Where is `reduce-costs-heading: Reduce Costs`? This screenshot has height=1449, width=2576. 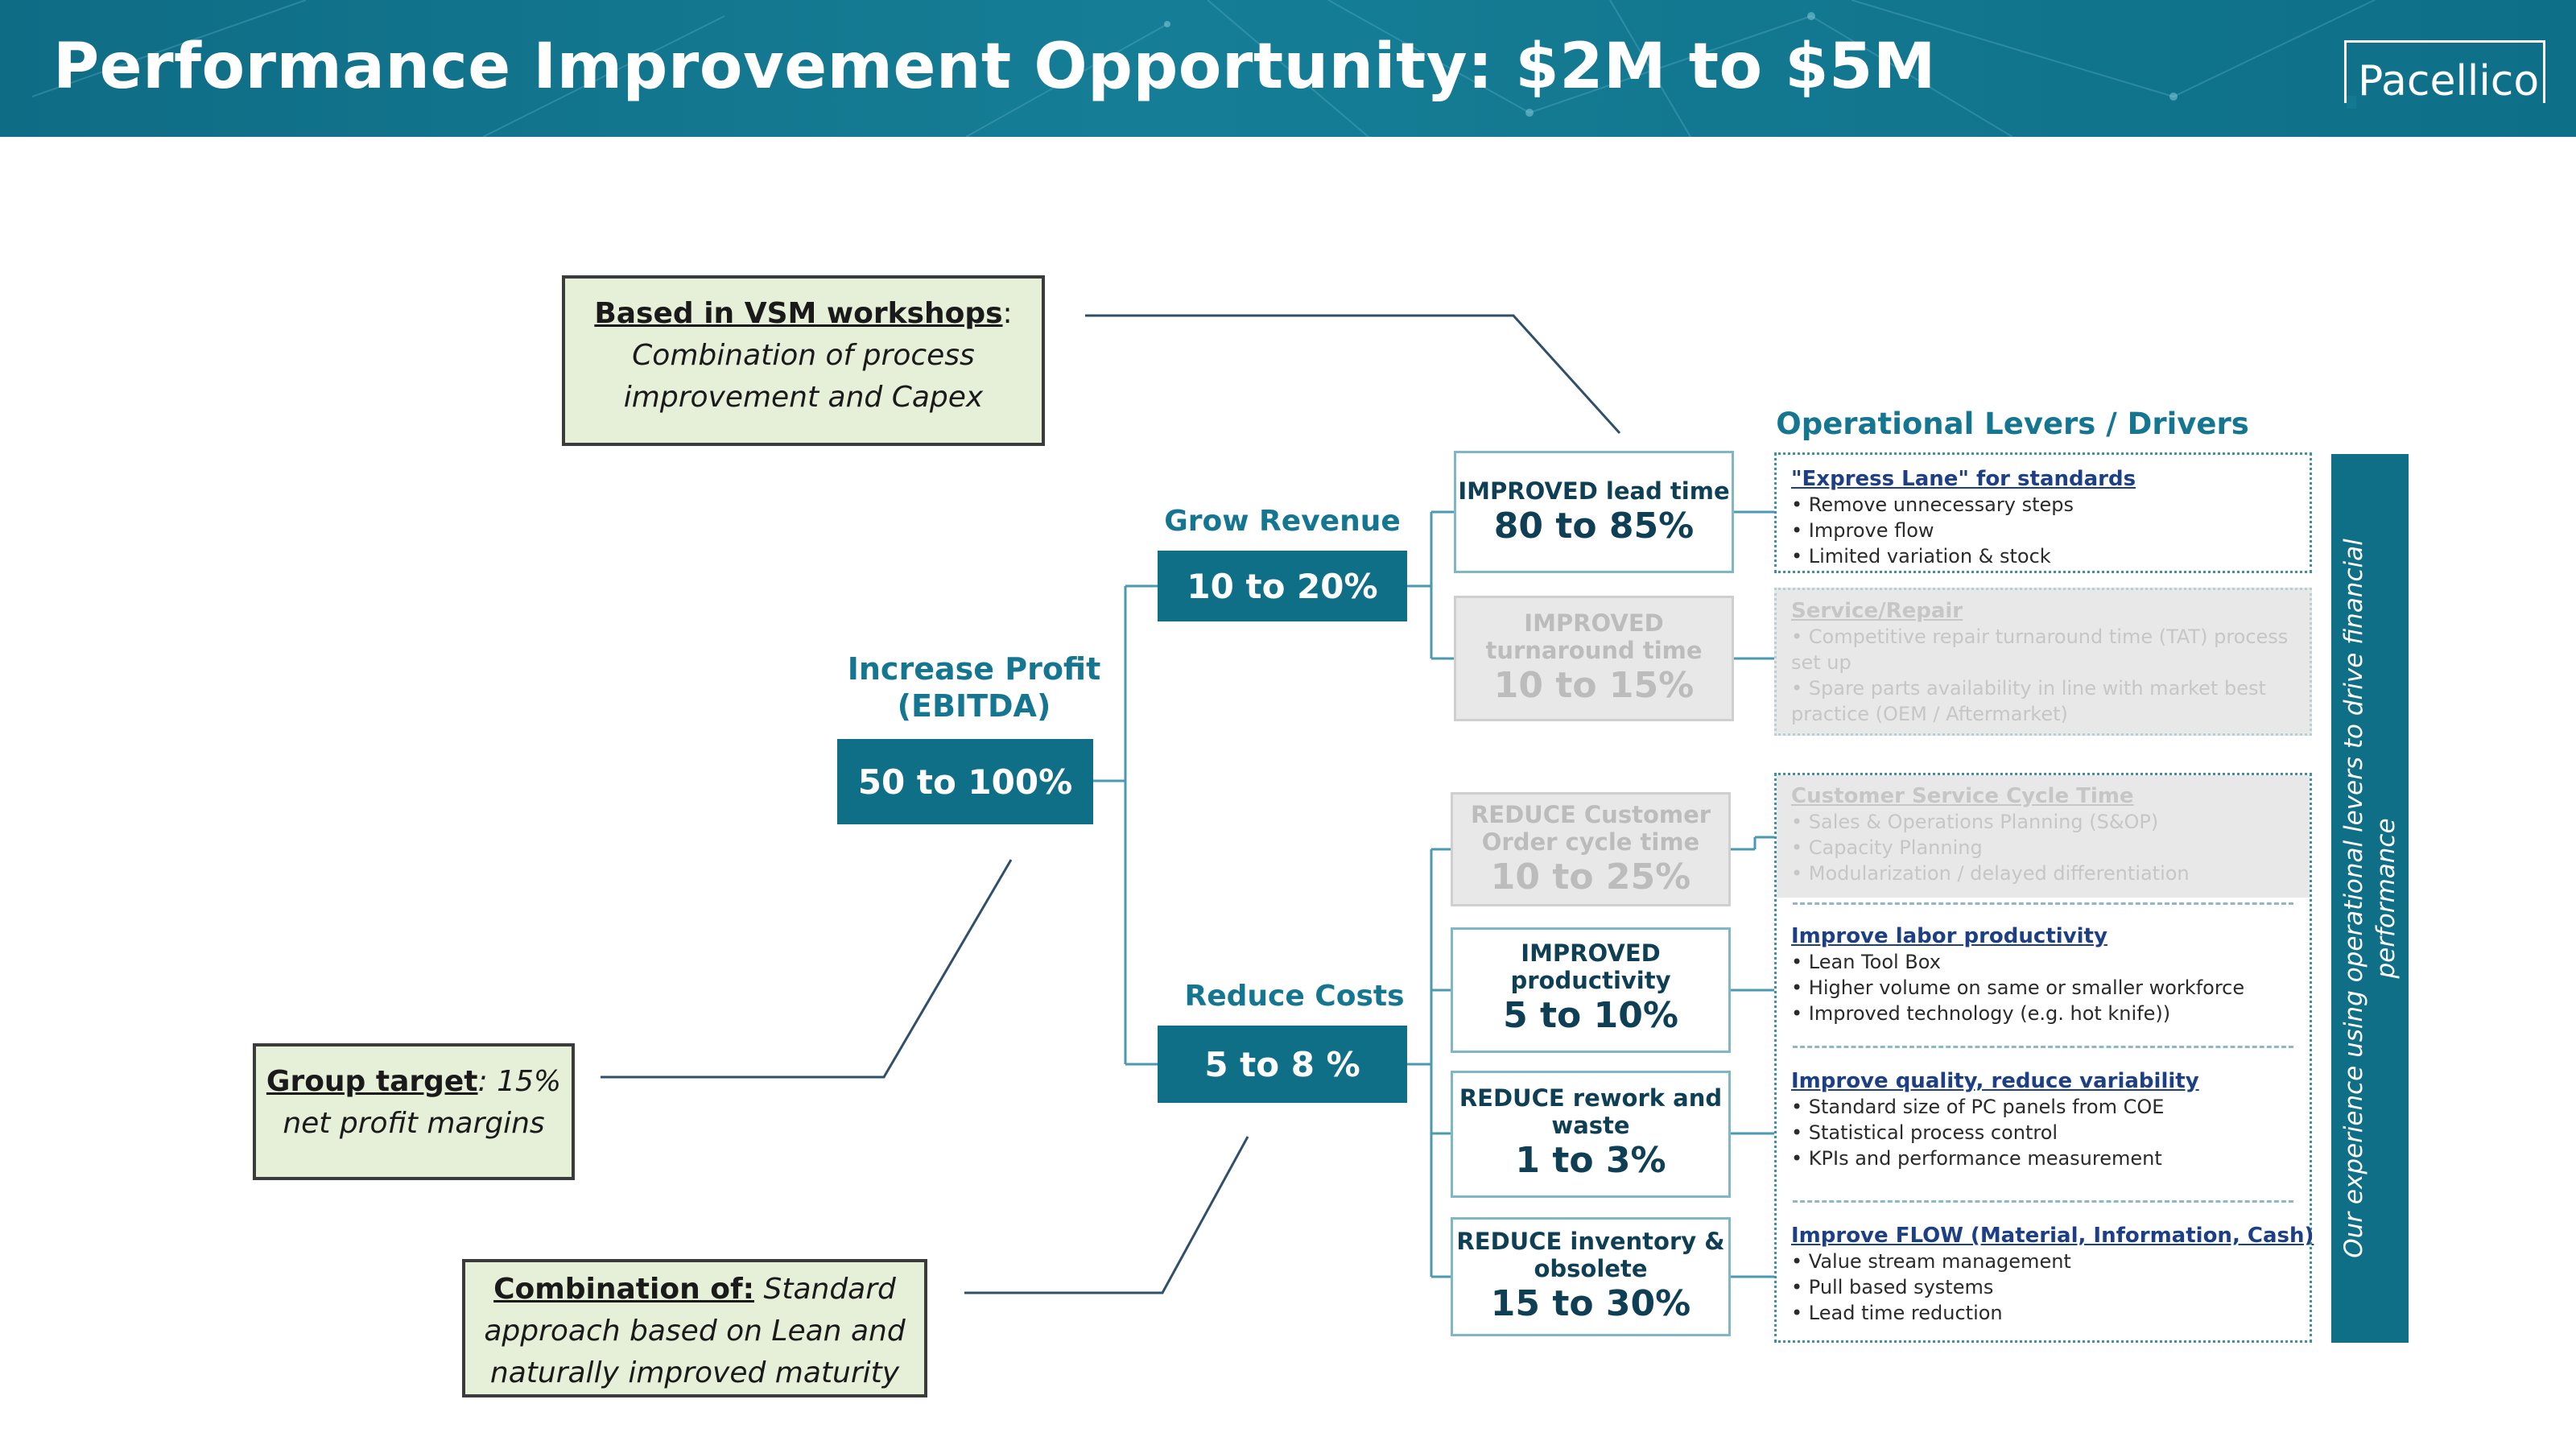 reduce-costs-heading: Reduce Costs is located at coordinates (1294, 996).